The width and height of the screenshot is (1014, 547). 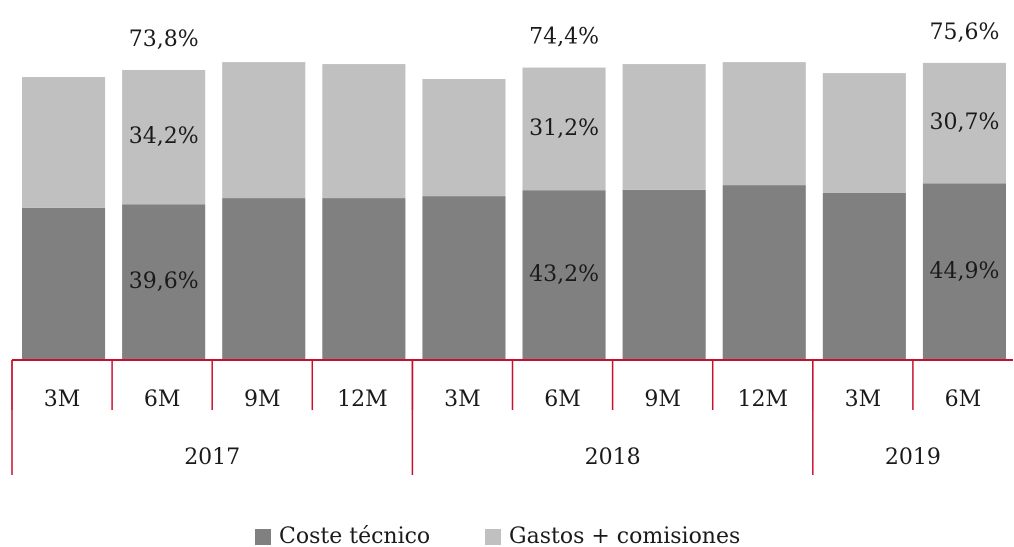 I want to click on data-label: 31,2%, so click(x=564, y=128).